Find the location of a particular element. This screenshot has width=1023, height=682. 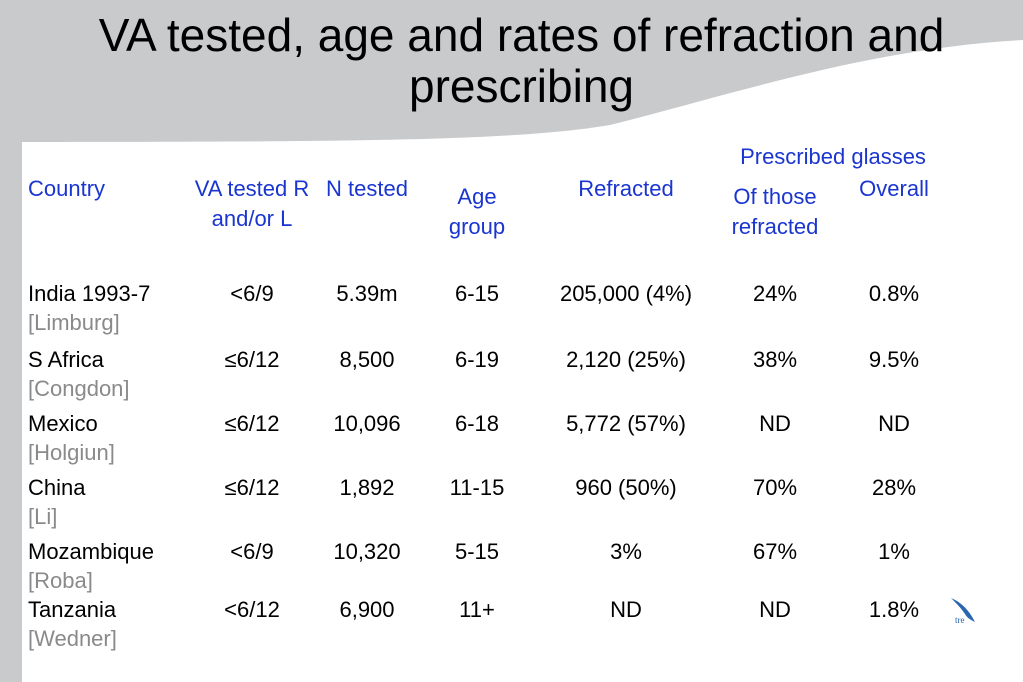

country-name: Mexico is located at coordinates (63, 423).